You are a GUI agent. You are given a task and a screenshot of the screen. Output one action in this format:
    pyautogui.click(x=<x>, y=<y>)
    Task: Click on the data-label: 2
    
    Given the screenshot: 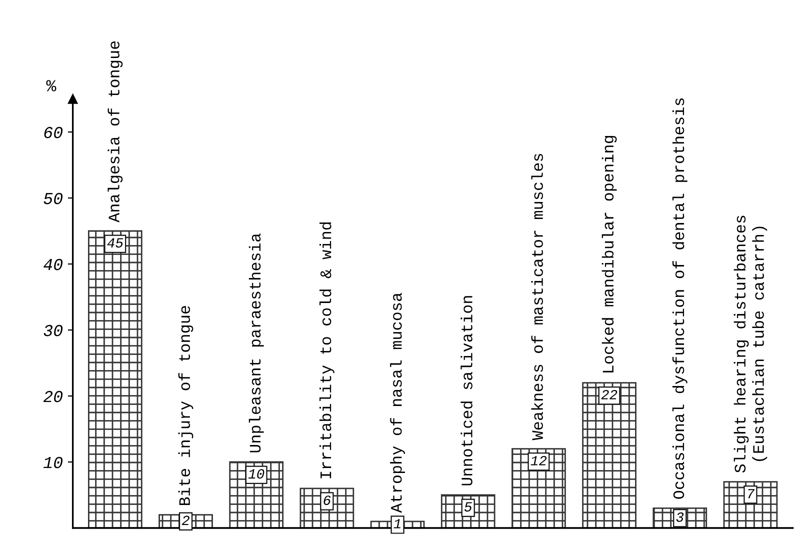 What is the action you would take?
    pyautogui.click(x=186, y=520)
    